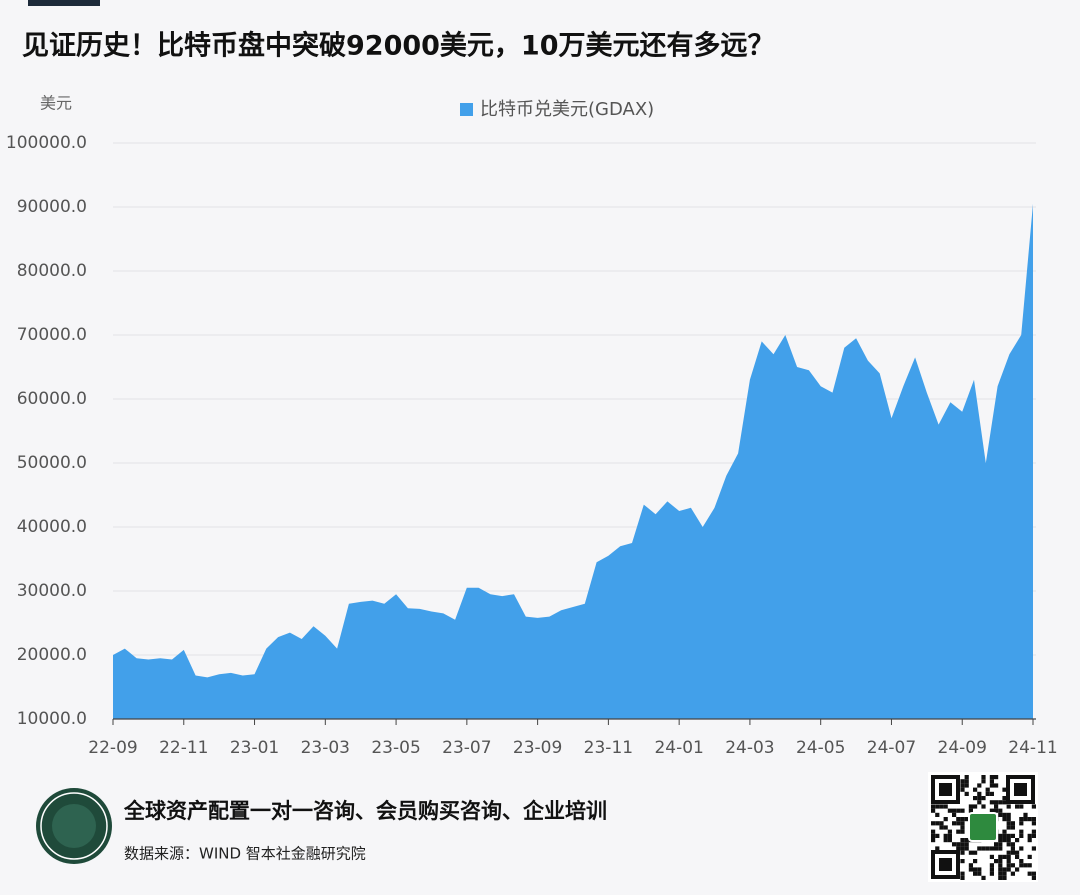  What do you see at coordinates (678, 748) in the screenshot?
I see `x-tick-label: 24-01` at bounding box center [678, 748].